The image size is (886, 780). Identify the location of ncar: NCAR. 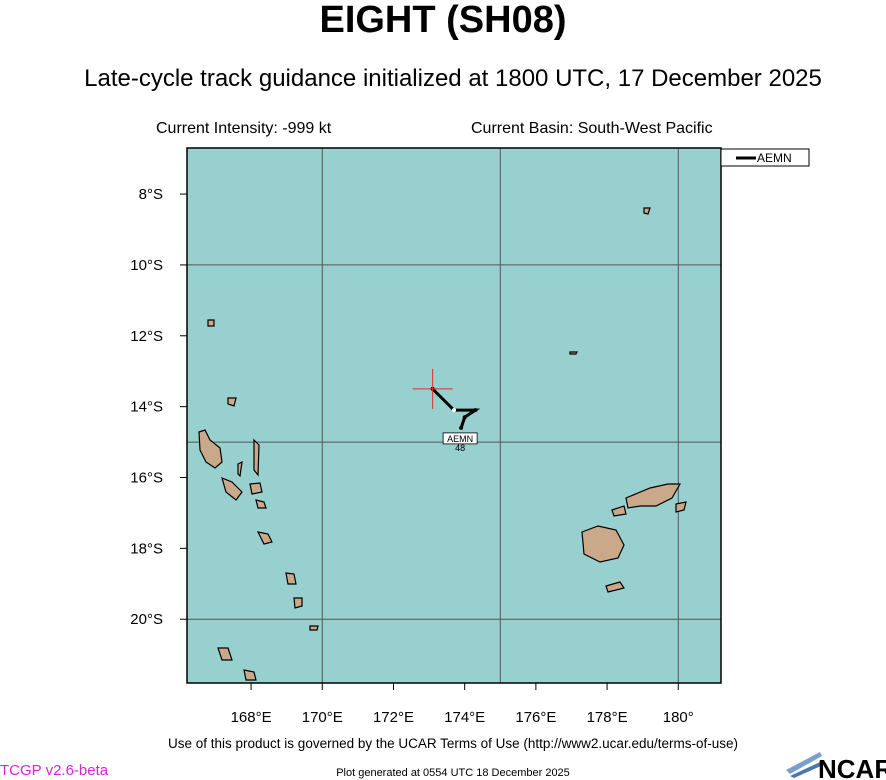
(852, 767).